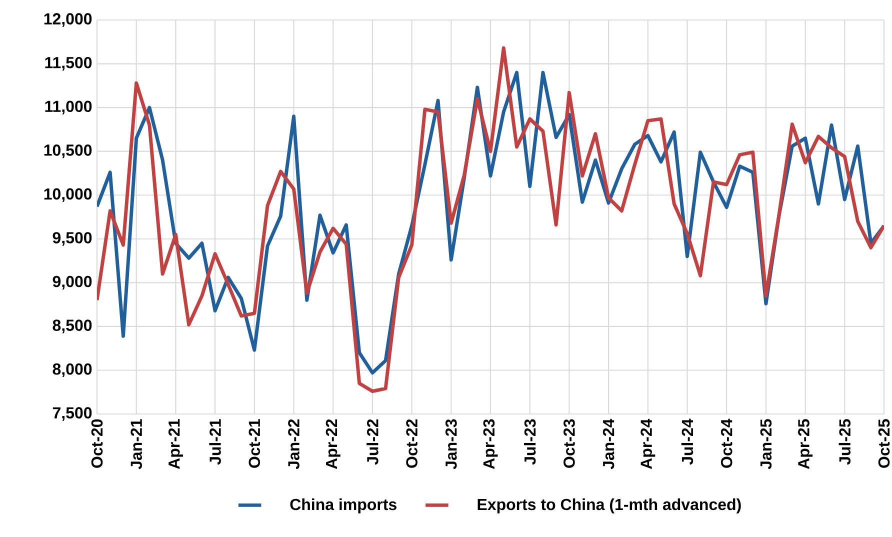  What do you see at coordinates (451, 444) in the screenshot?
I see `x-tick-label: Jan-23` at bounding box center [451, 444].